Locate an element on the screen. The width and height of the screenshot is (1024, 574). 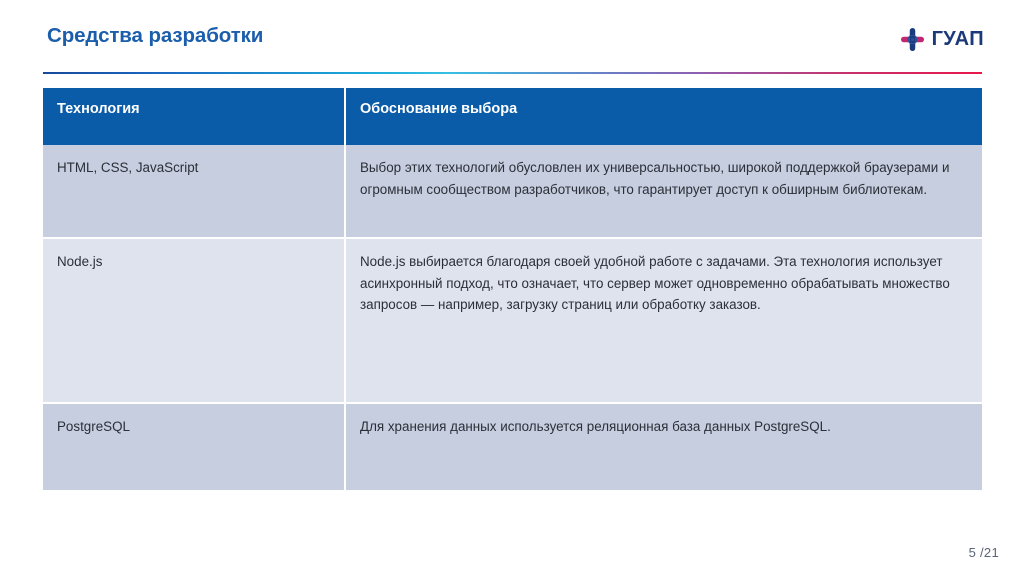
table-header-row: Технология Обоснование выбора is located at coordinates (512, 116).